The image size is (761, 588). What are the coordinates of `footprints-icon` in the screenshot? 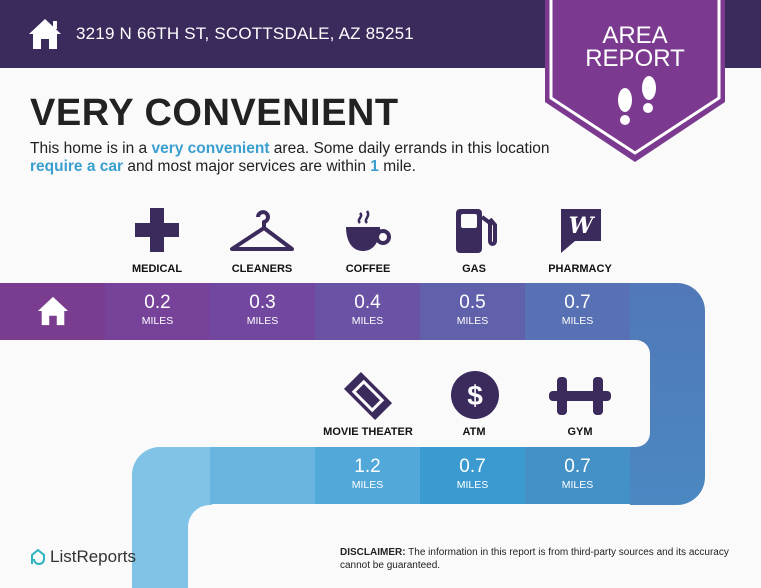 It's located at (637, 100).